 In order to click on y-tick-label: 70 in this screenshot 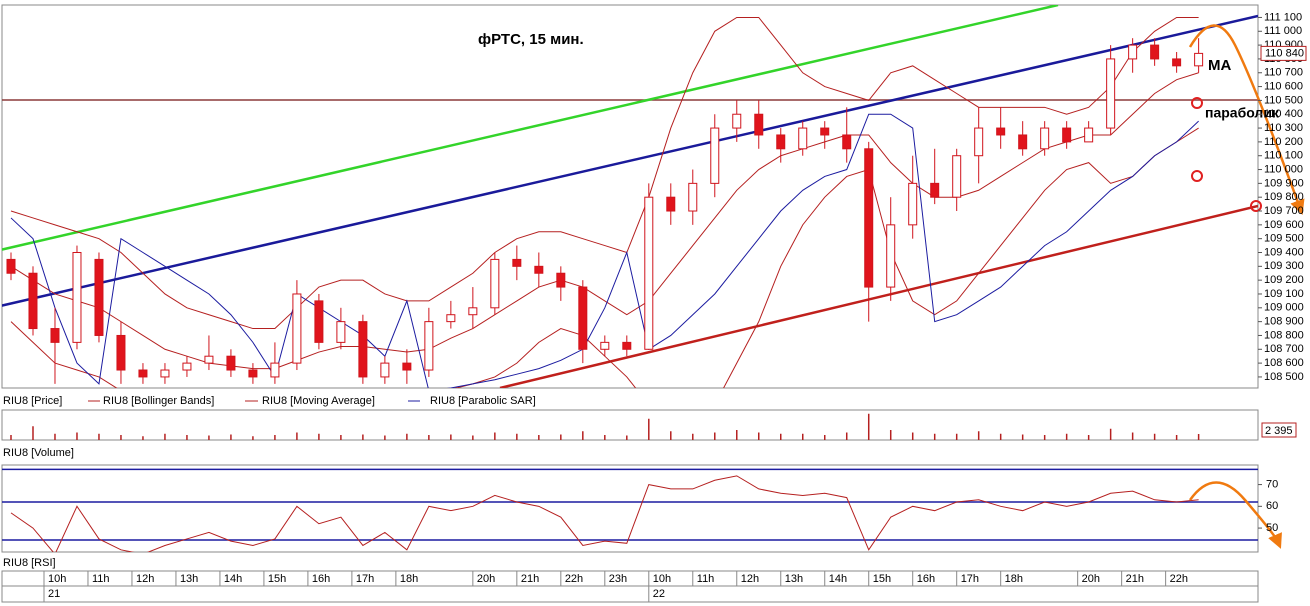, I will do `click(1272, 484)`.